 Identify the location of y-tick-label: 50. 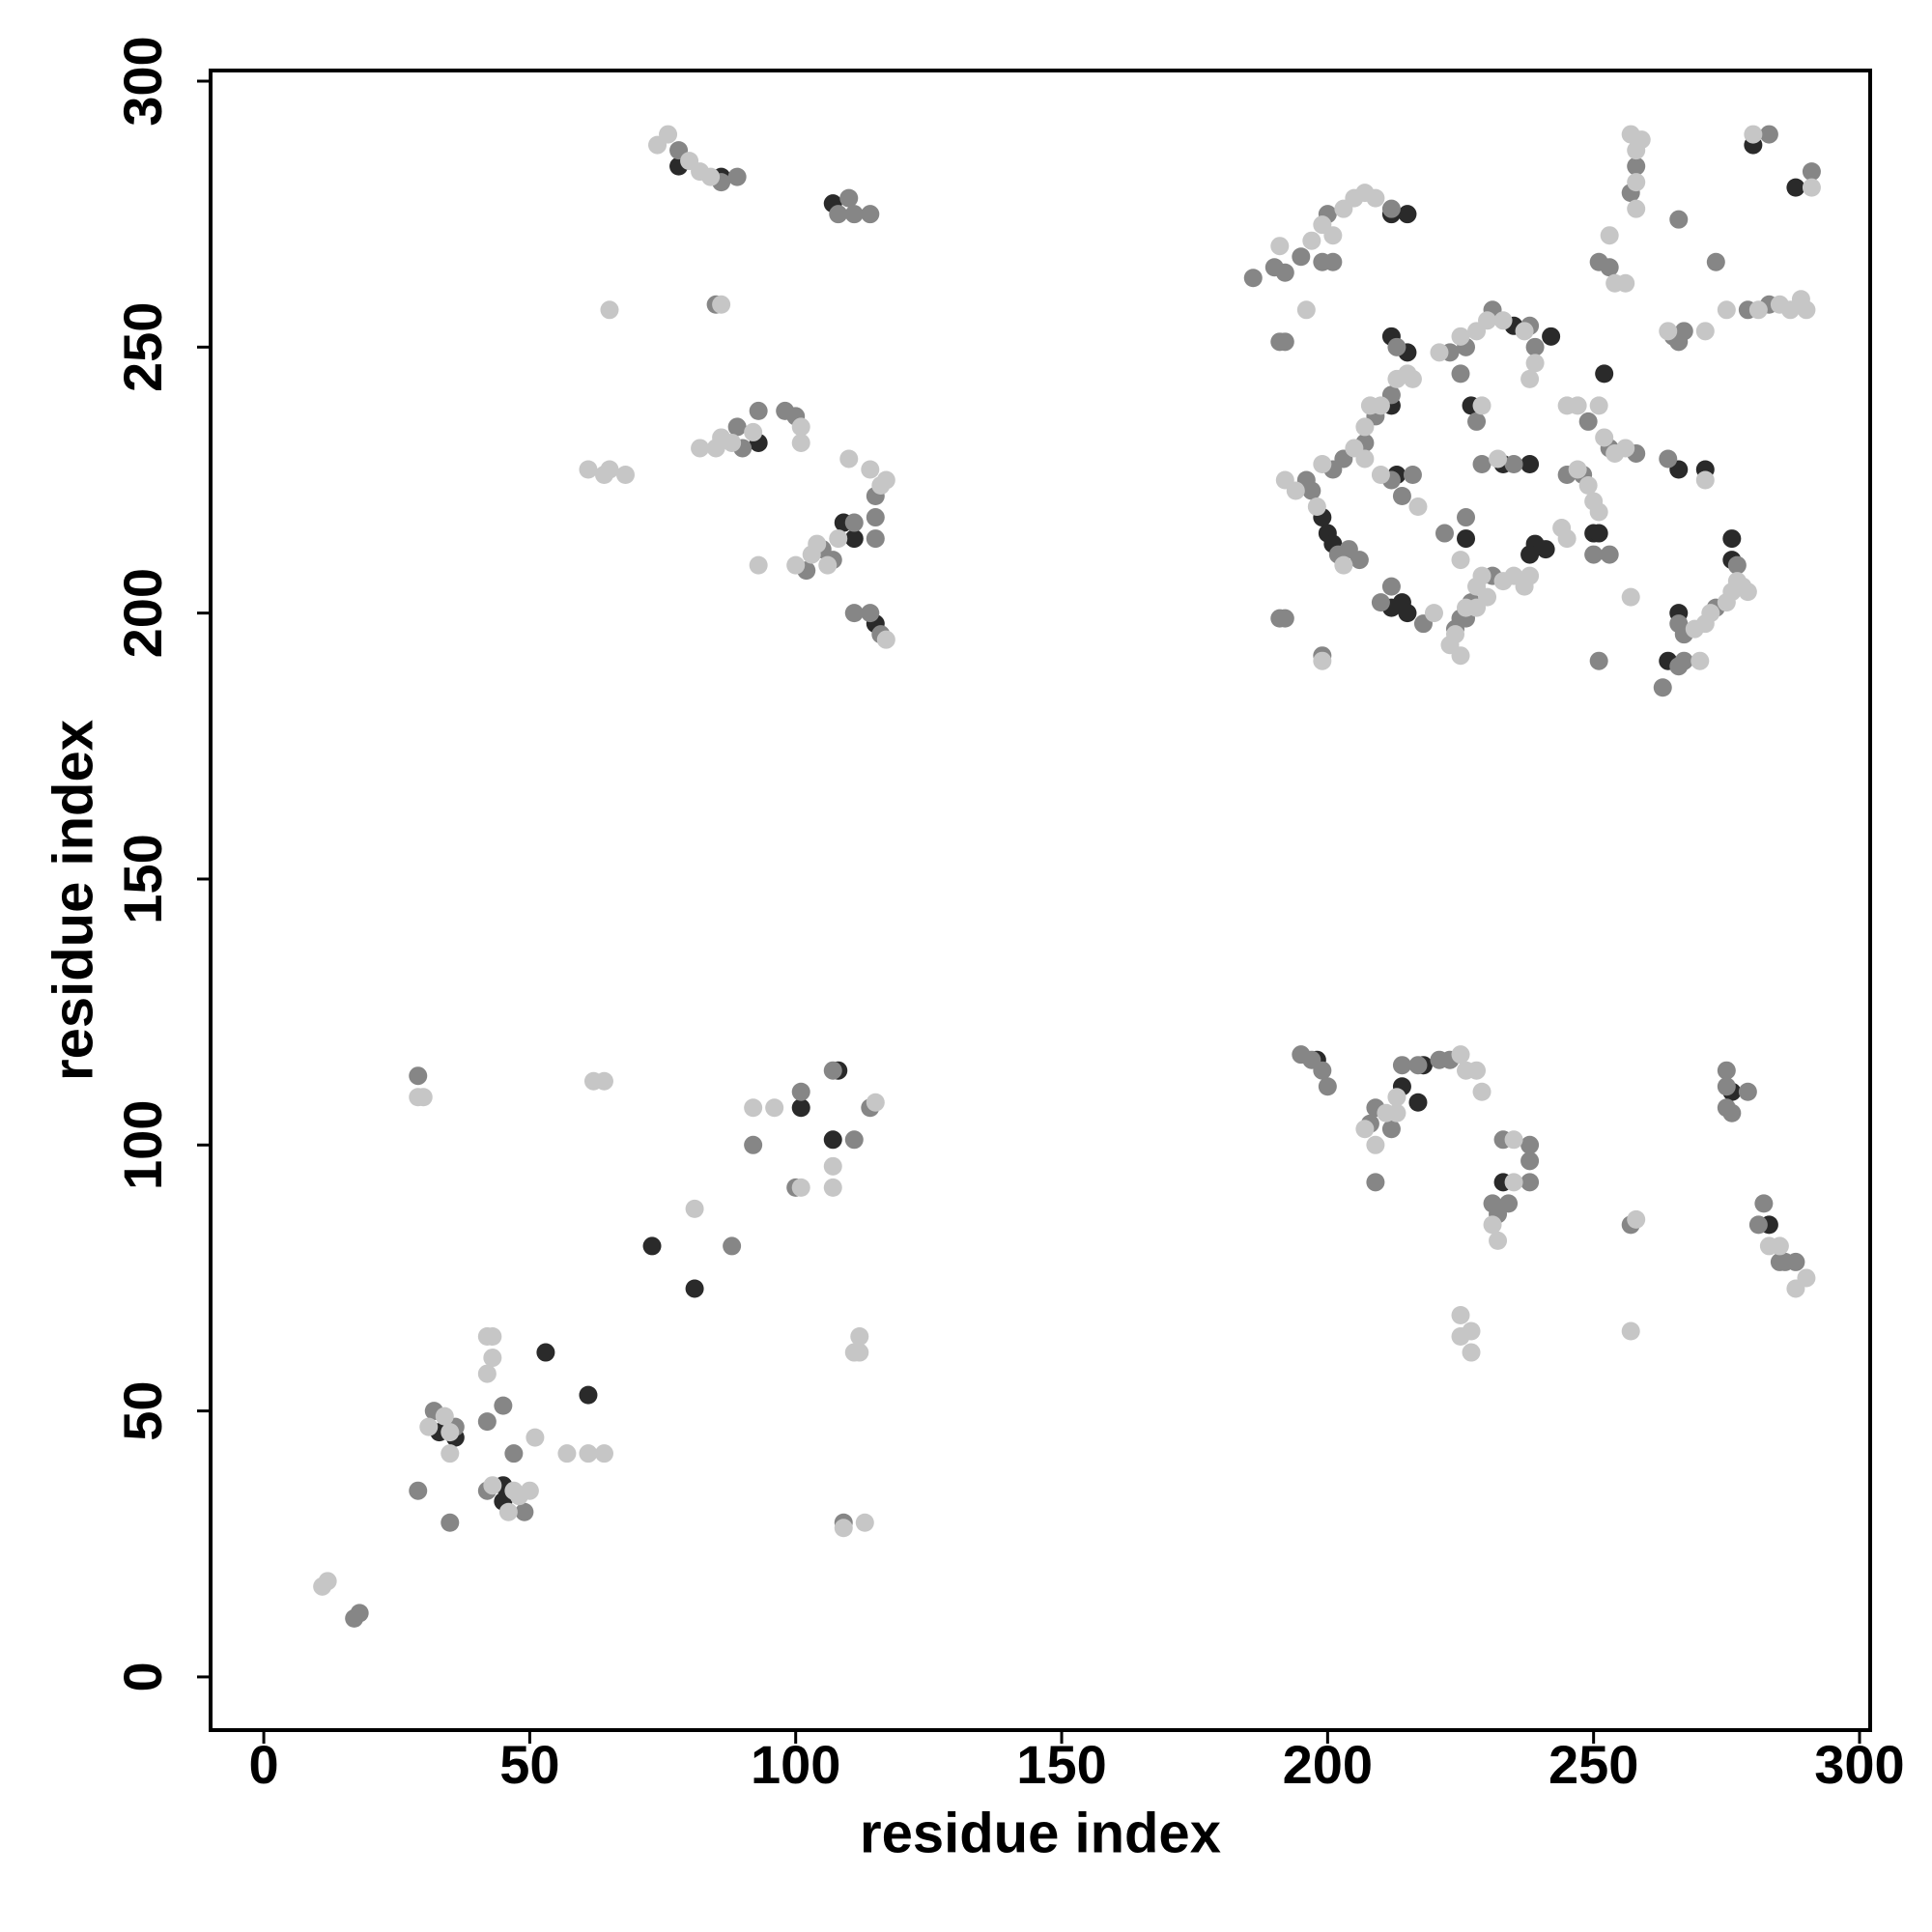
(142, 1410).